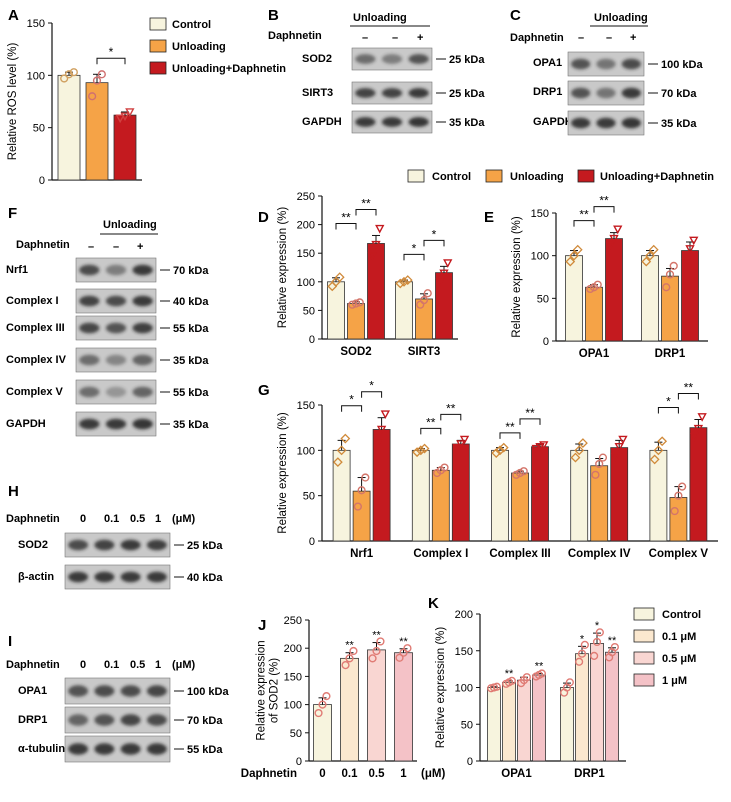  What do you see at coordinates (539, 667) in the screenshot?
I see `chart-k-sig-0-3: **` at bounding box center [539, 667].